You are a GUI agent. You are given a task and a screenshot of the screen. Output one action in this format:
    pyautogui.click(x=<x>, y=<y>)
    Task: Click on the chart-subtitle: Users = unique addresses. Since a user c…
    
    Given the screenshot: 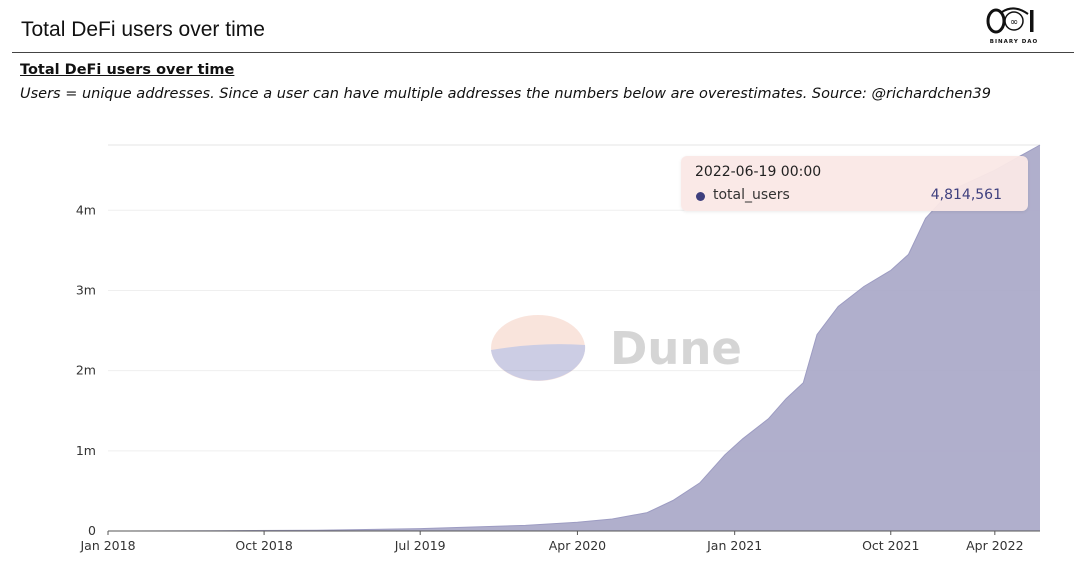 What is the action you would take?
    pyautogui.click(x=505, y=94)
    